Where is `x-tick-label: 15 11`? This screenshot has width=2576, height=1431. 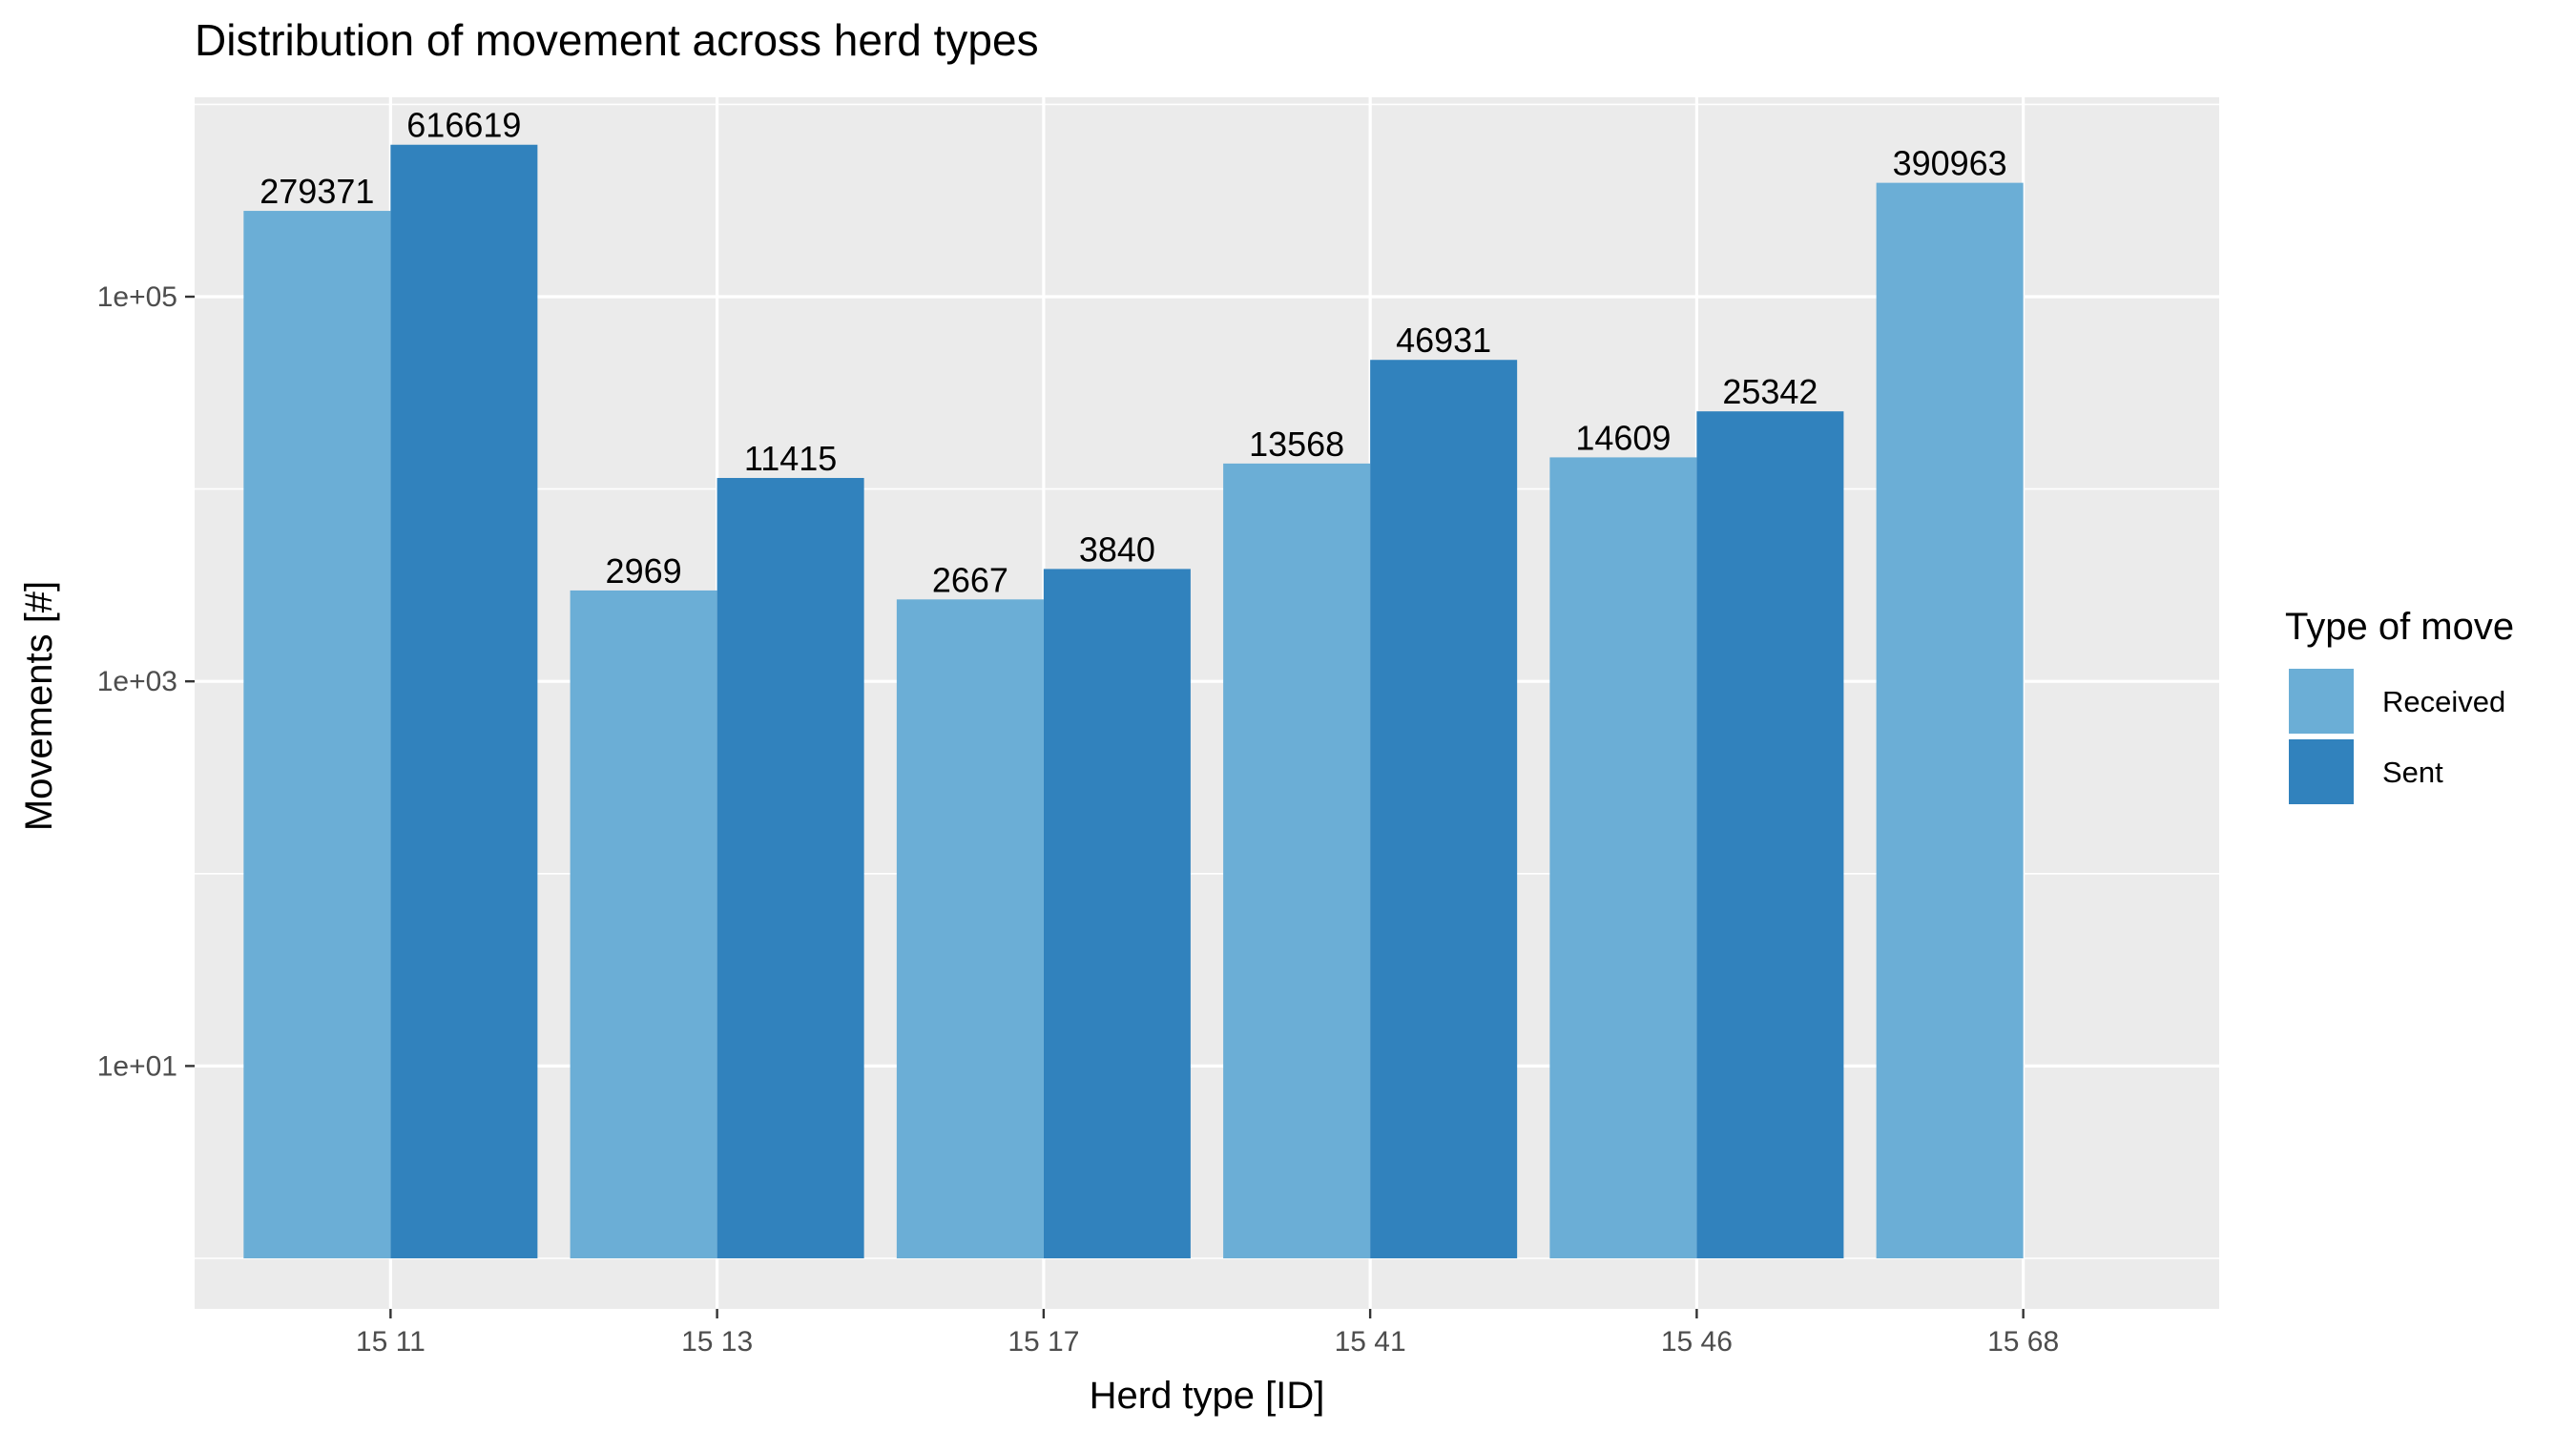
x-tick-label: 15 11 is located at coordinates (391, 1342).